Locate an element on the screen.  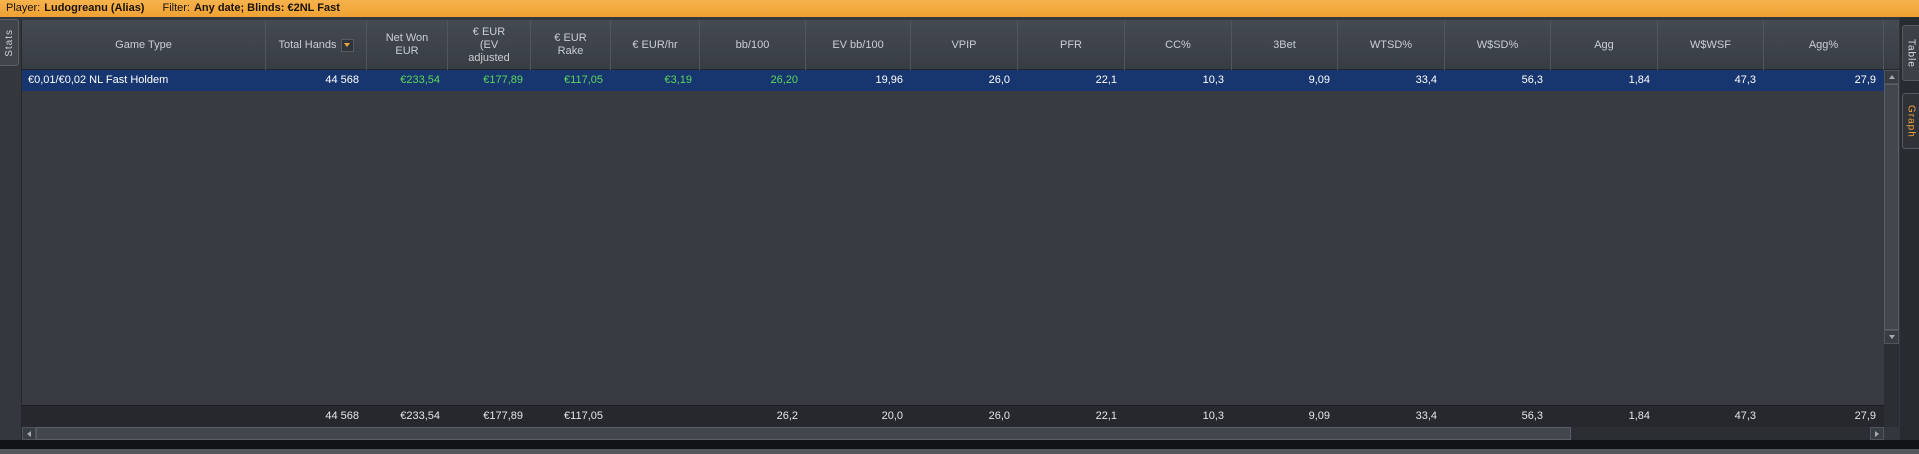
stat-cell-vpip: 26,0 is located at coordinates (999, 80).